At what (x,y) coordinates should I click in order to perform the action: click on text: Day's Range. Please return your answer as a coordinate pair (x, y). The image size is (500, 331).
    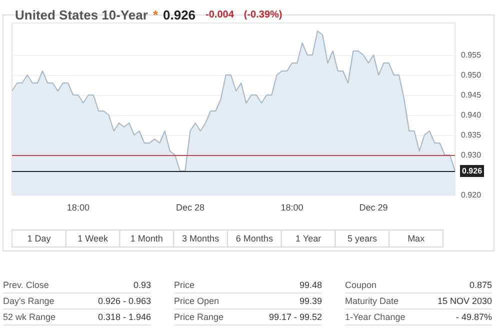
    Looking at the image, I should click on (28, 301).